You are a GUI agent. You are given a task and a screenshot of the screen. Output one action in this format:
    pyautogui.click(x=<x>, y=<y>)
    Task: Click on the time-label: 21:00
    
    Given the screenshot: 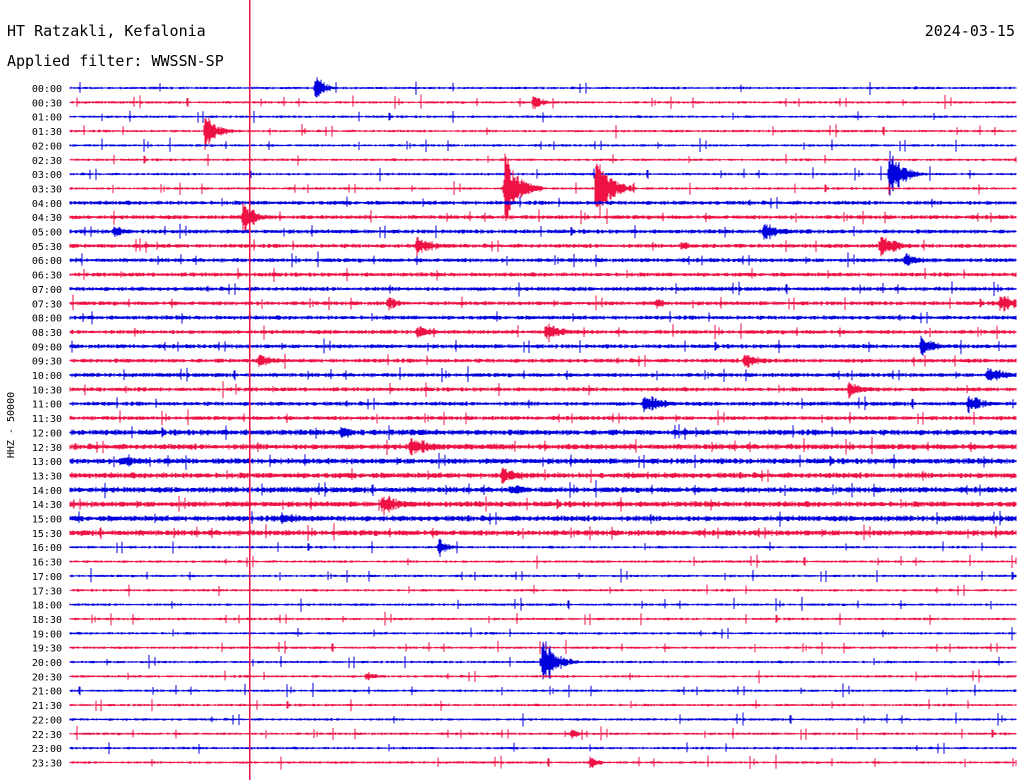 What is the action you would take?
    pyautogui.click(x=47, y=692)
    